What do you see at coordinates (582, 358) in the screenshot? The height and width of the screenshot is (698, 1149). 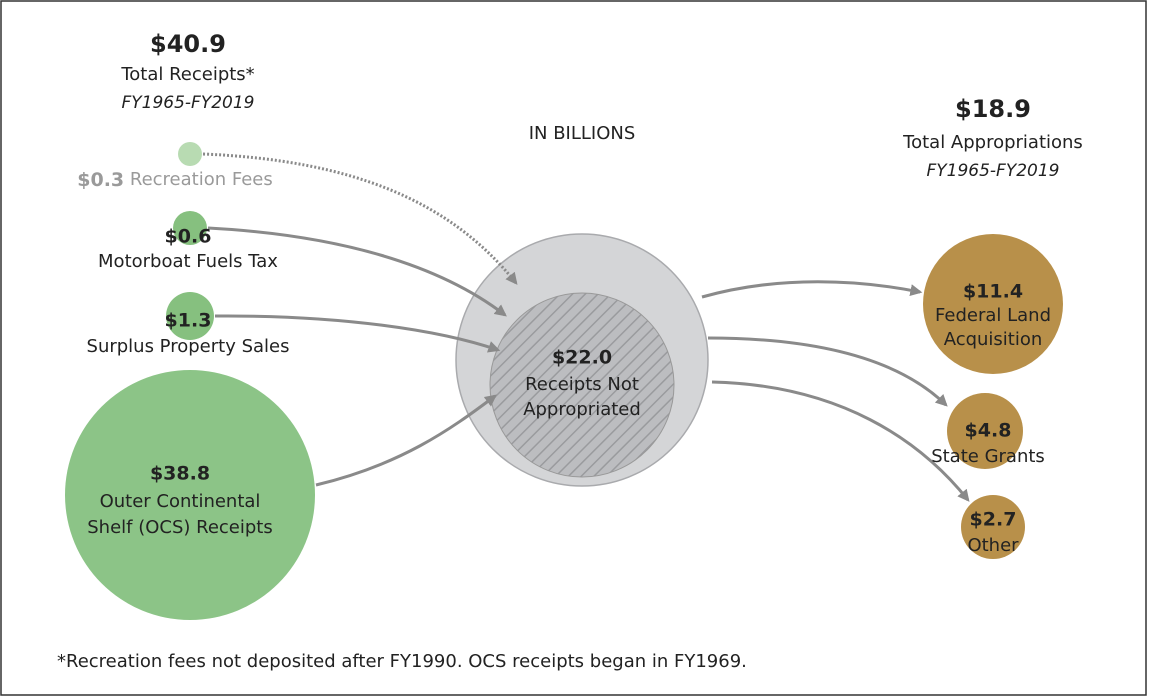 I see `center-amount: $22.0` at bounding box center [582, 358].